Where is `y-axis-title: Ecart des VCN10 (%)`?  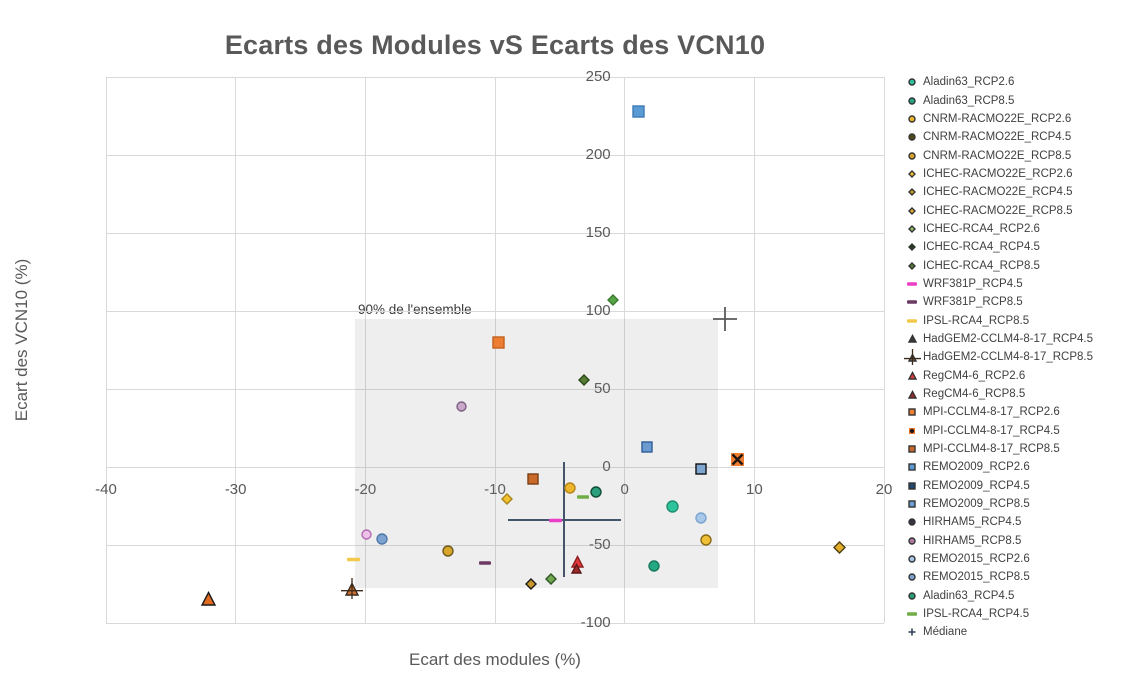
y-axis-title: Ecart des VCN10 (%) is located at coordinates (21, 340).